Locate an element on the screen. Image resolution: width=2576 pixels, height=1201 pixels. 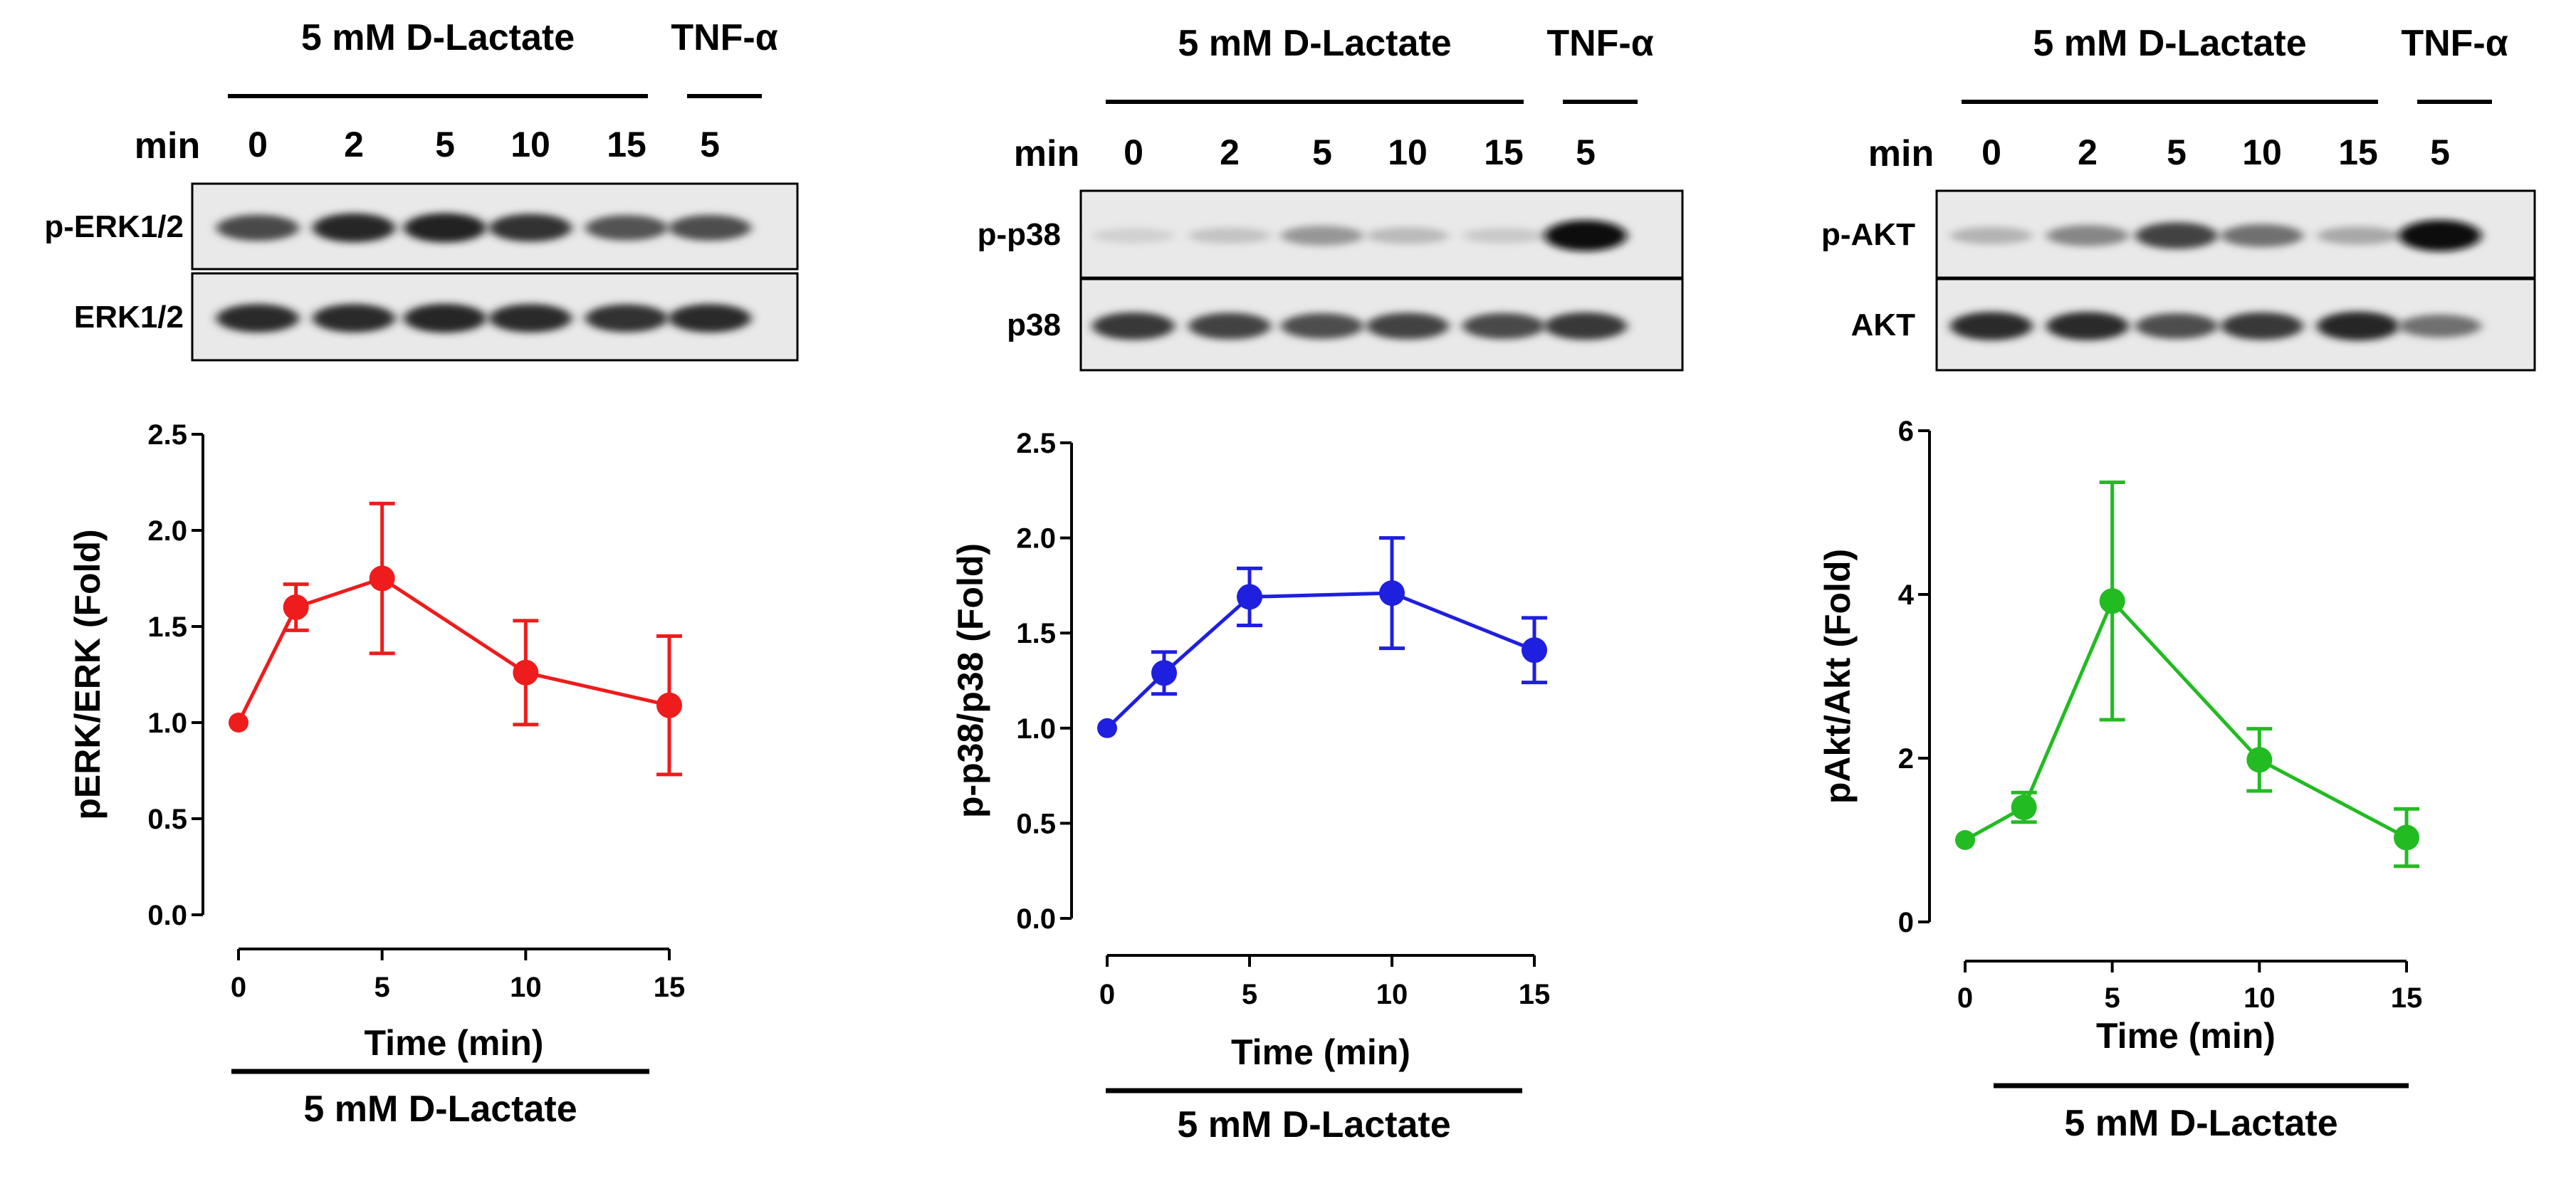
blot-row-p38: p38 is located at coordinates (1345, 325).